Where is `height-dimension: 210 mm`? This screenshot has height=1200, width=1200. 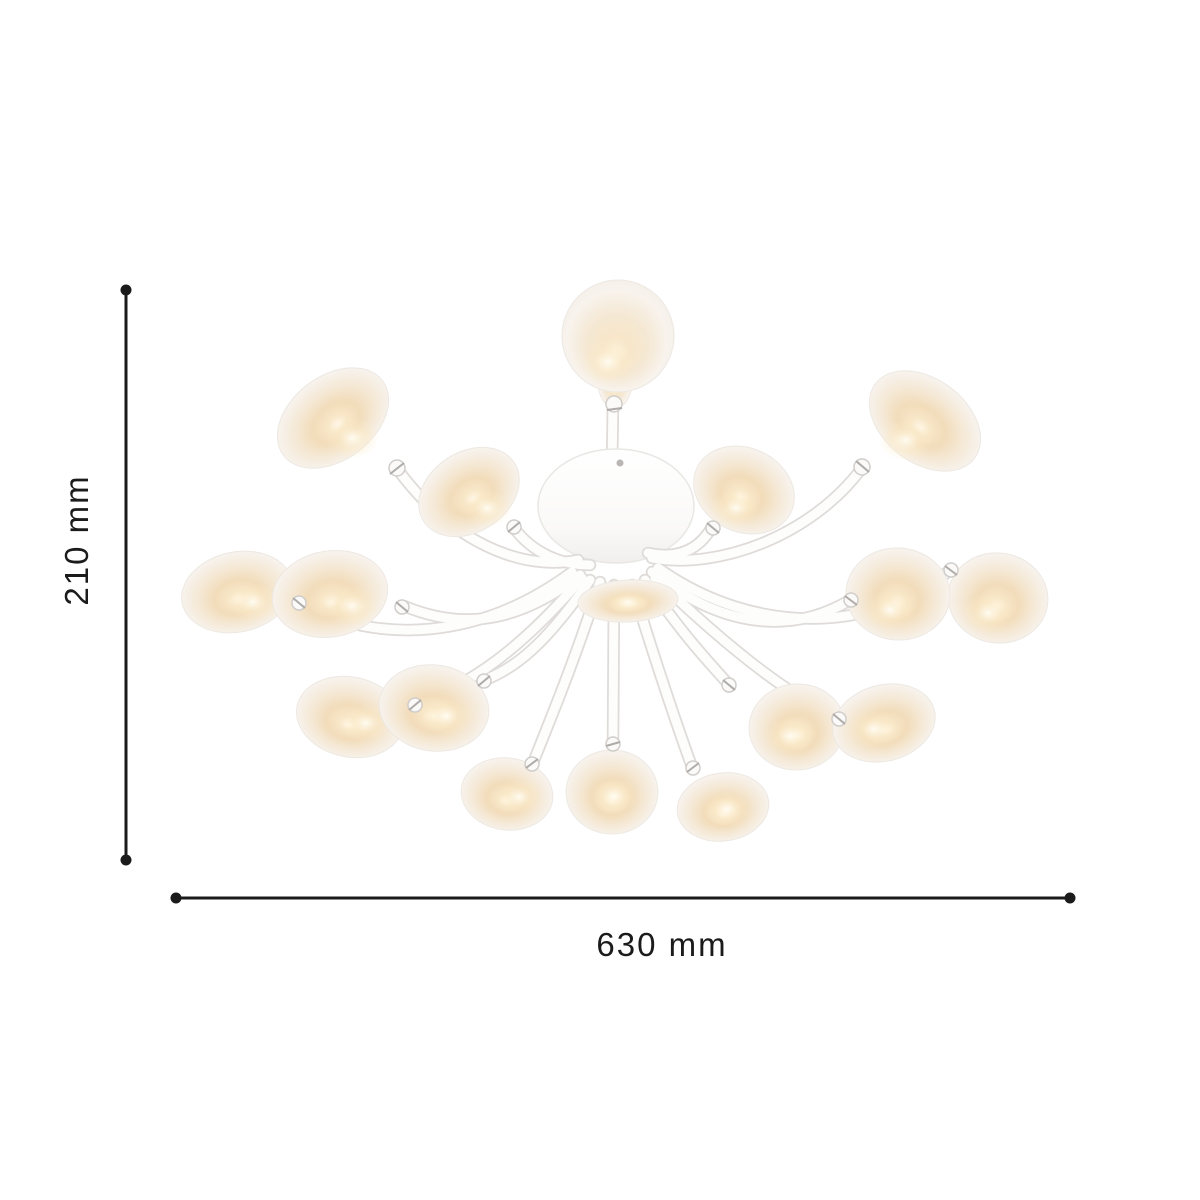 height-dimension: 210 mm is located at coordinates (95, 575).